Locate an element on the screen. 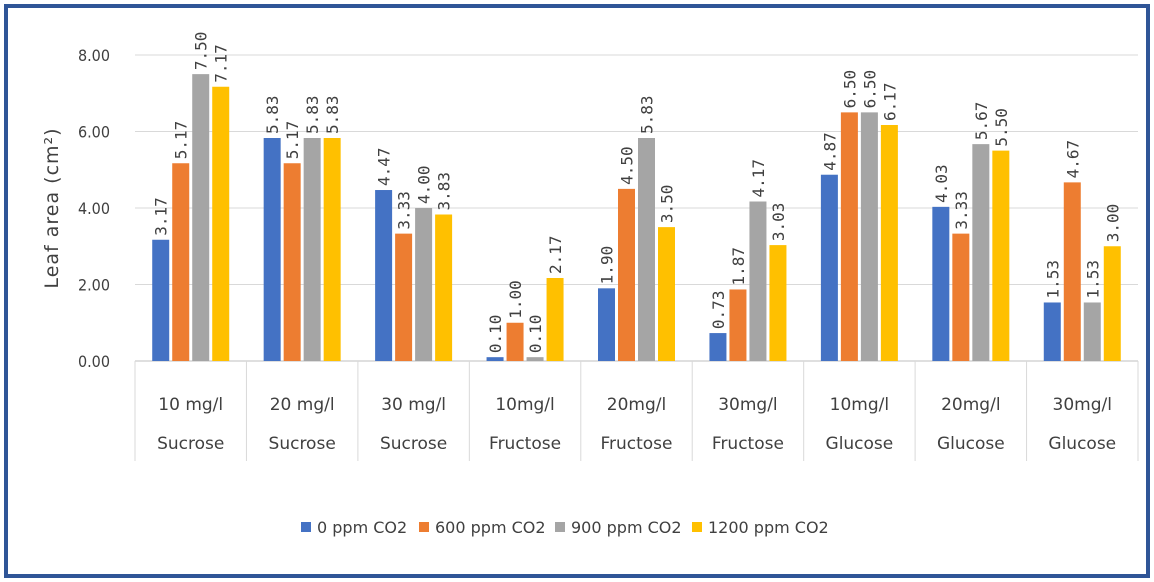 This screenshot has height=582, width=1154. legend-label: 600 ppm CO2 is located at coordinates (490, 527).